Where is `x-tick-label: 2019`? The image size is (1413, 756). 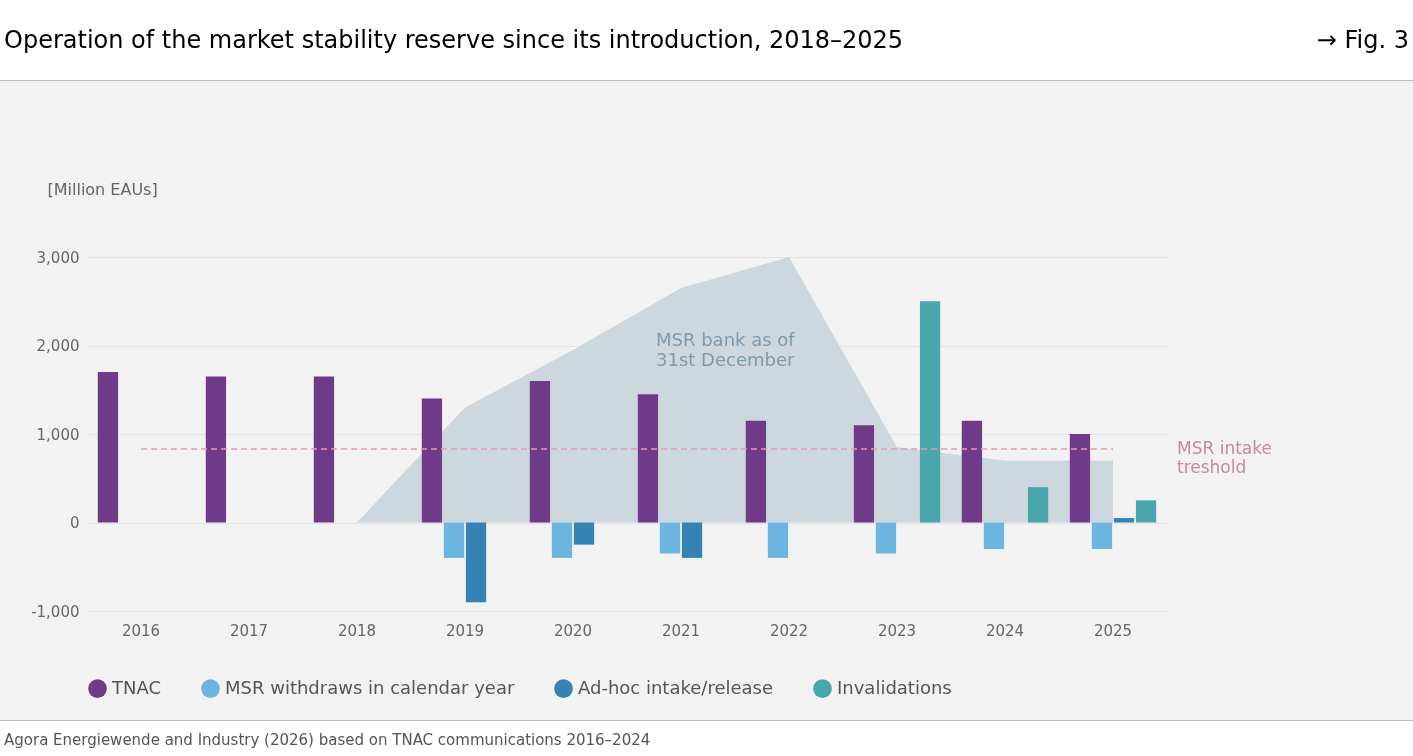
x-tick-label: 2019 is located at coordinates (465, 630).